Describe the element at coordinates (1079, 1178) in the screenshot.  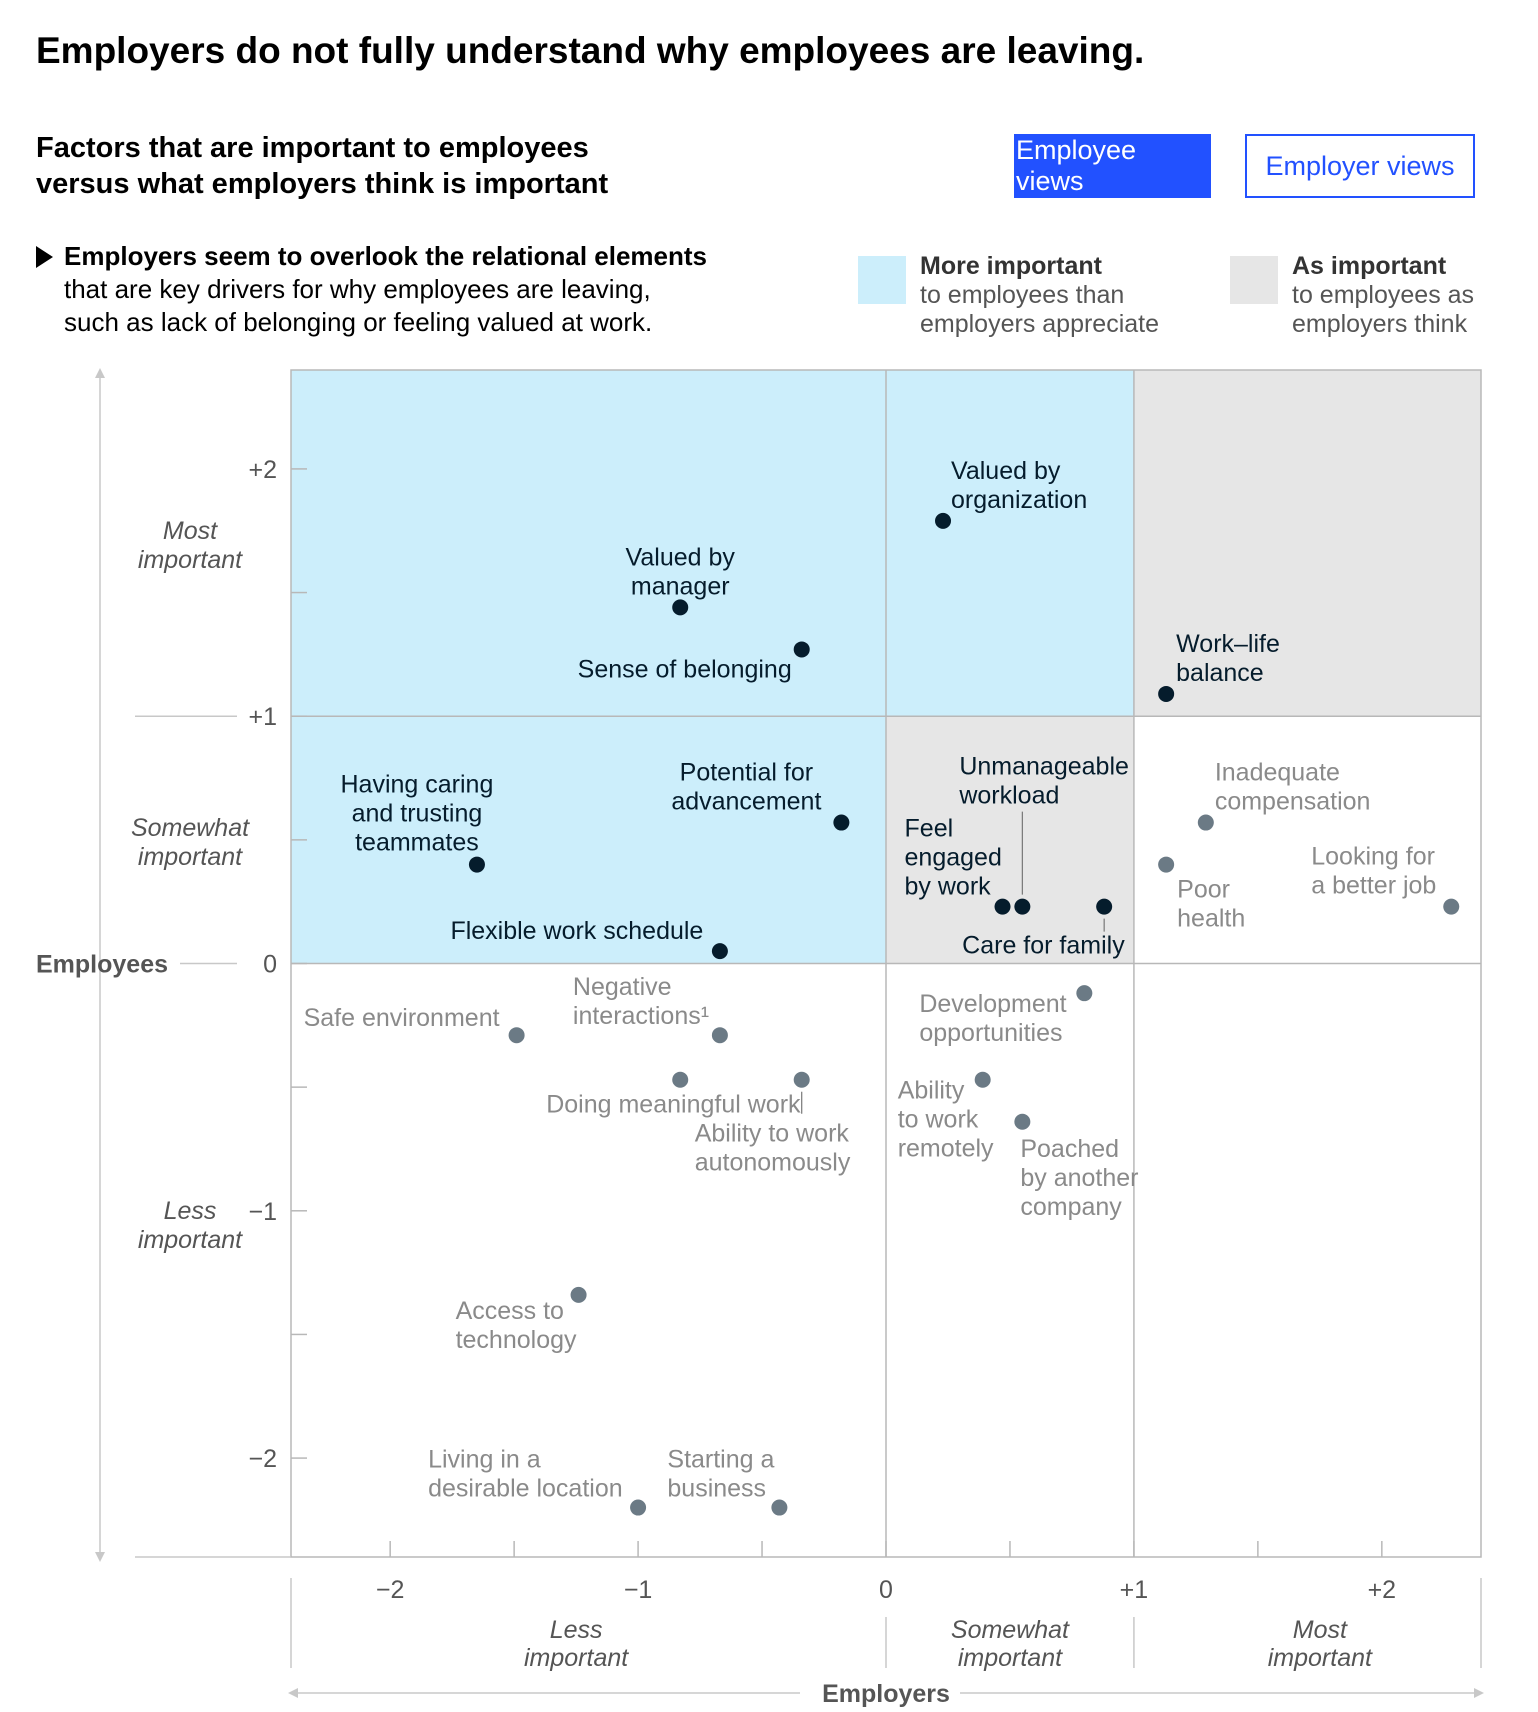
I see `point-label-poached-by-another-company: by another` at that location.